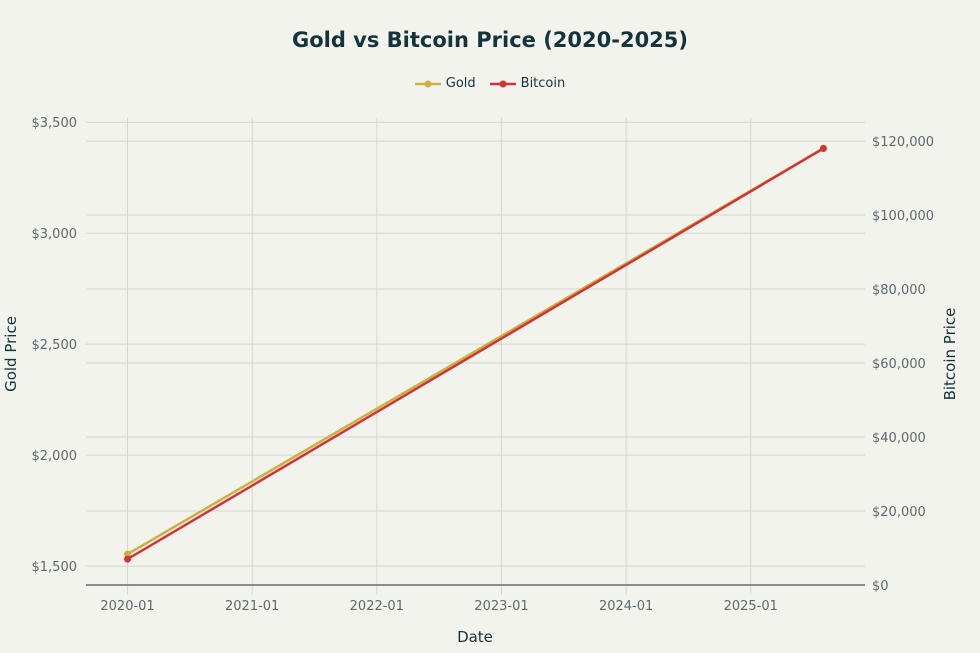 The width and height of the screenshot is (980, 653). I want to click on y-right-tick-label: $0, so click(880, 586).